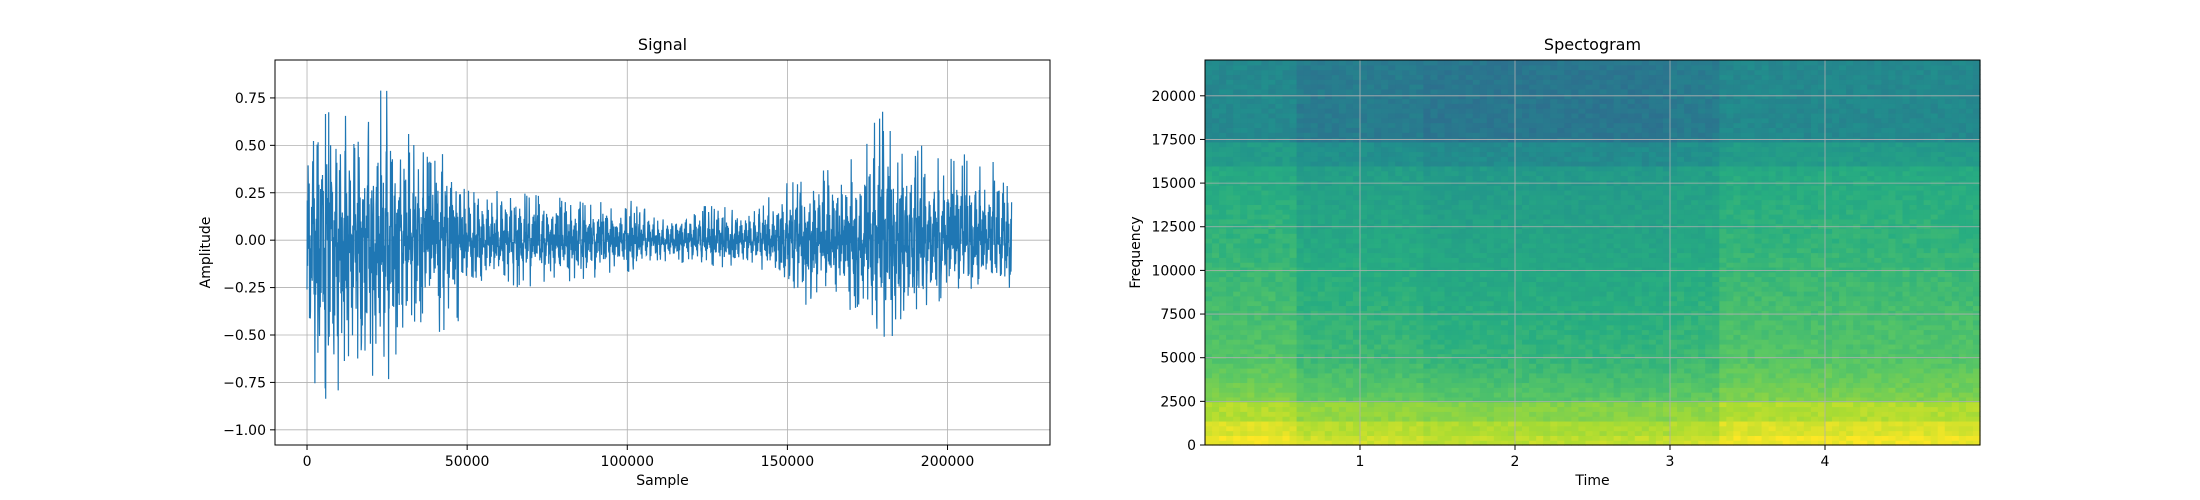  Describe the element at coordinates (307, 462) in the screenshot. I see `x-tick-label: 0` at that location.